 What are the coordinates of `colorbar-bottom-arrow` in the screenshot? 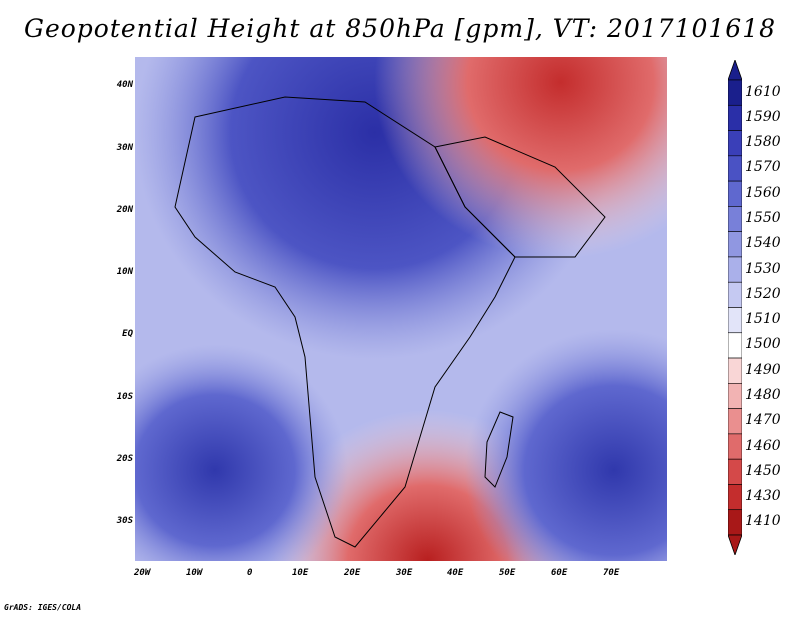 It's located at (735, 544).